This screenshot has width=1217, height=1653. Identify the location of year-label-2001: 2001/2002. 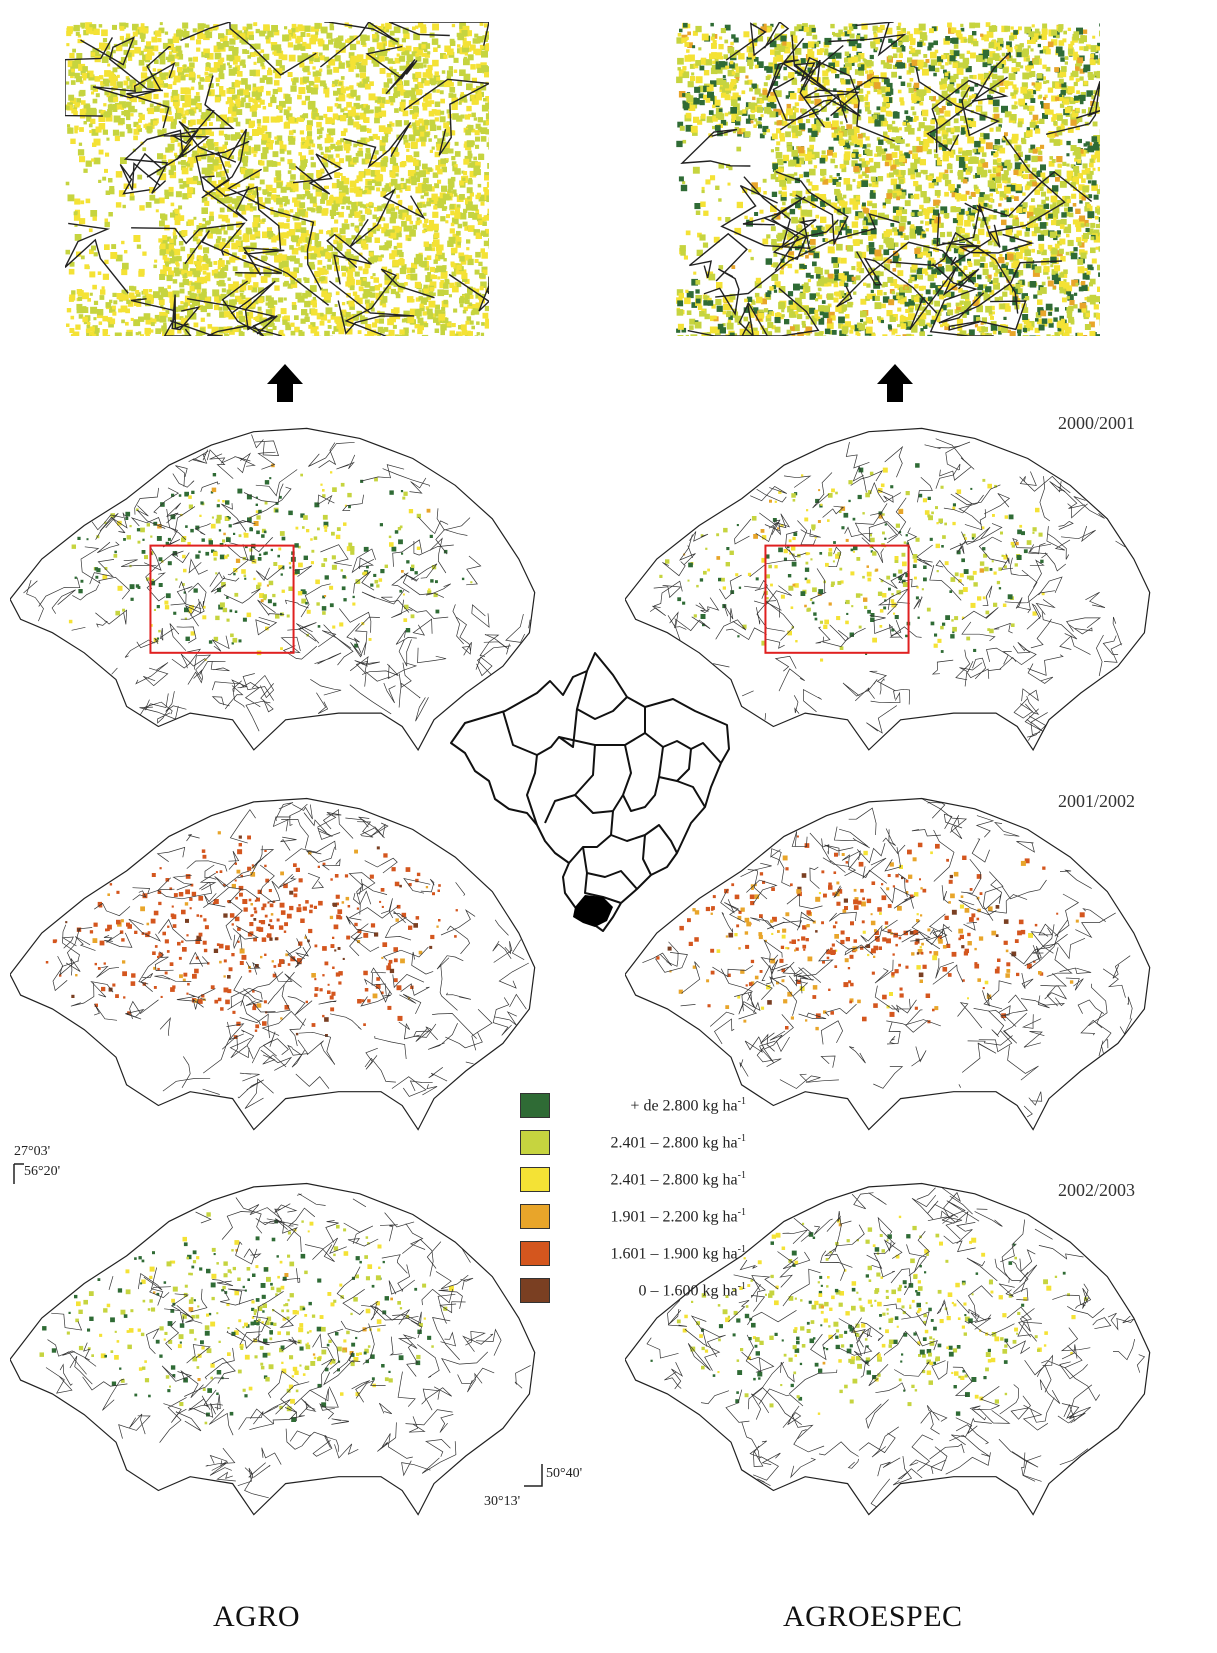
(1097, 801).